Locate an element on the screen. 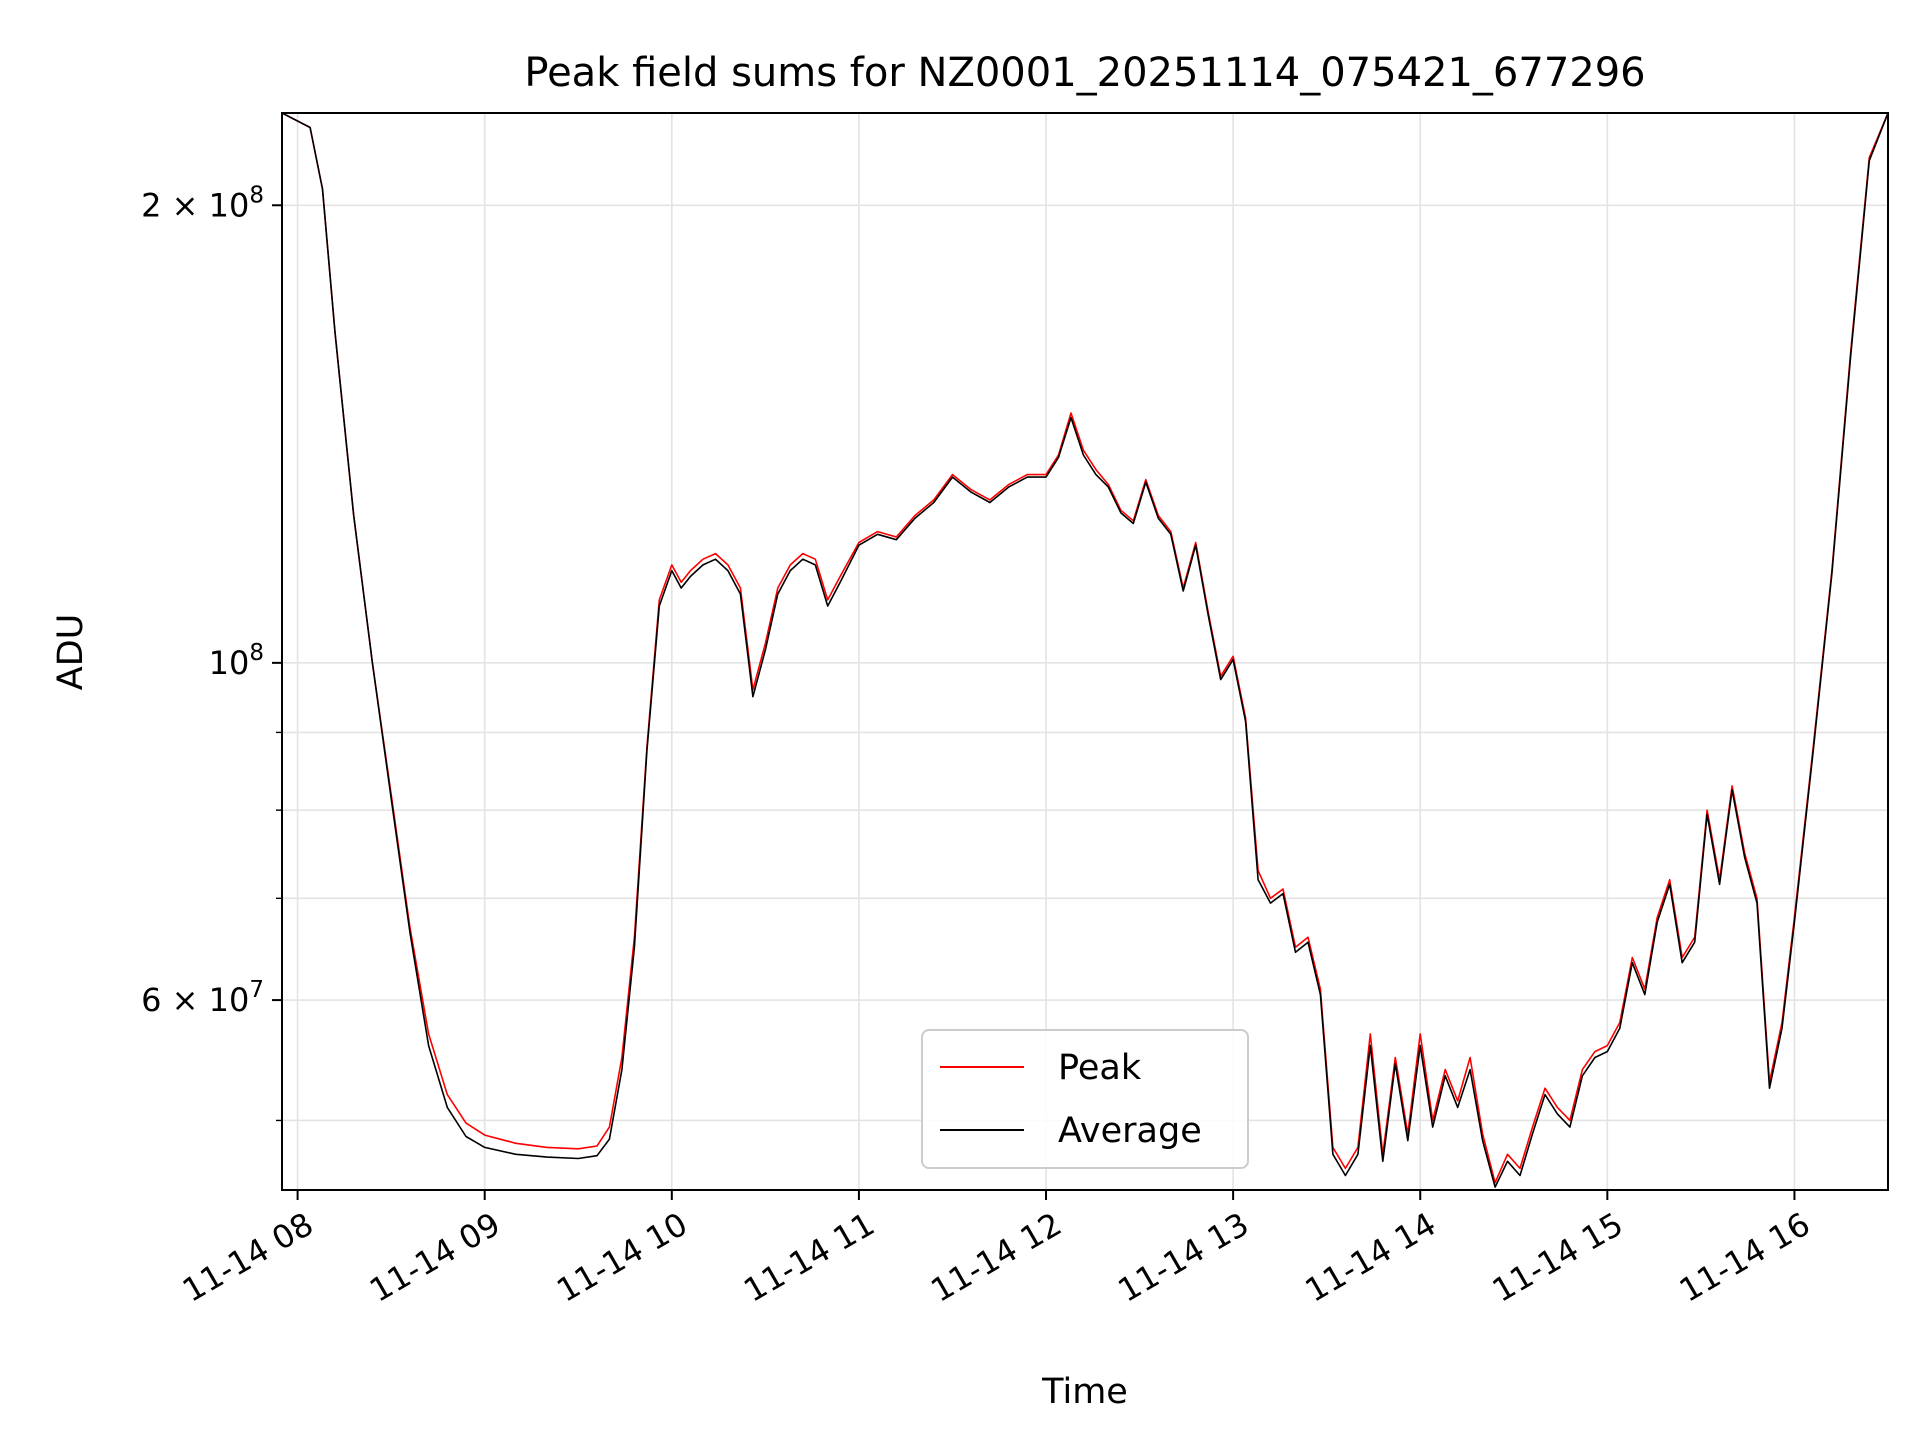 Image resolution: width=1920 pixels, height=1440 pixels. legend-average-label: Average is located at coordinates (1130, 1131).